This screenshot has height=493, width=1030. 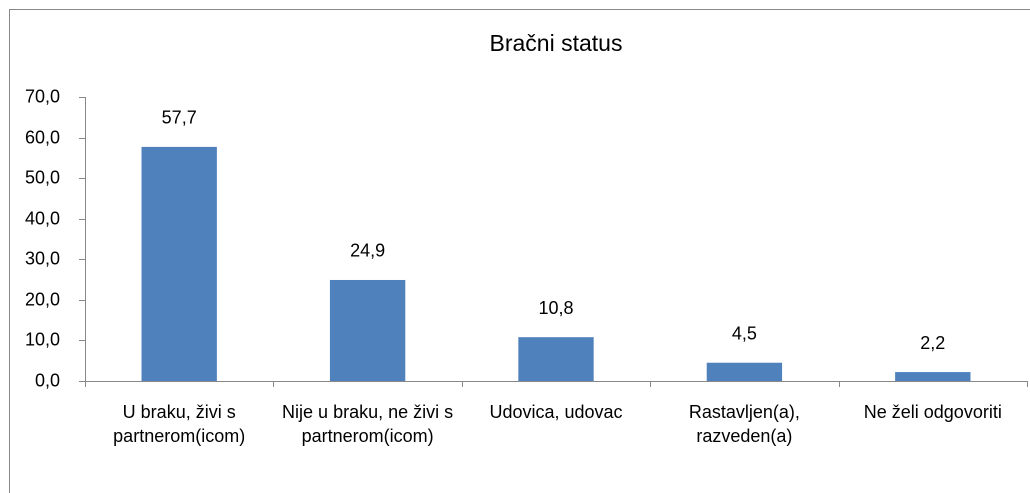 I want to click on y-tick-label: 40,0, so click(x=42, y=218).